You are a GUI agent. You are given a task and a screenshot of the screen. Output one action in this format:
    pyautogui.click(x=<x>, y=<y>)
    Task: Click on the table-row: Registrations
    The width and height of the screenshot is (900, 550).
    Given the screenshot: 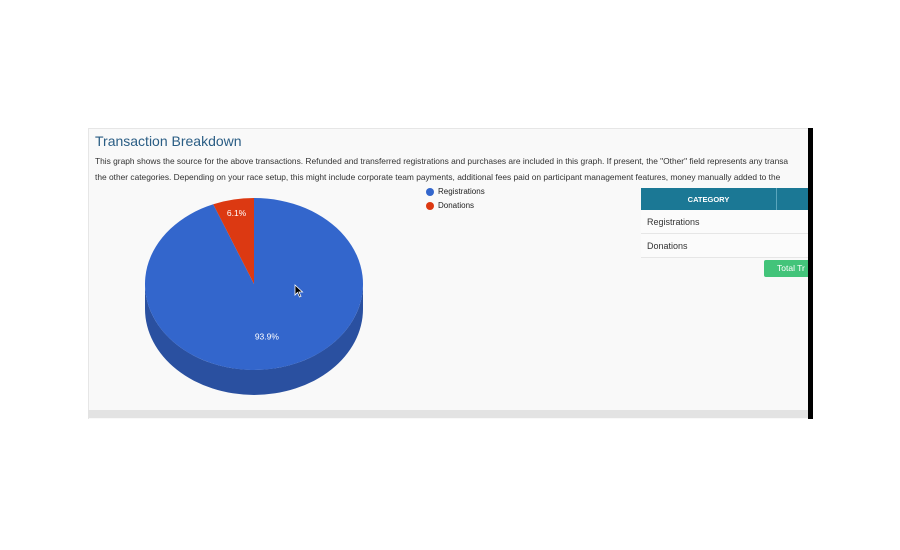 What is the action you would take?
    pyautogui.click(x=725, y=222)
    